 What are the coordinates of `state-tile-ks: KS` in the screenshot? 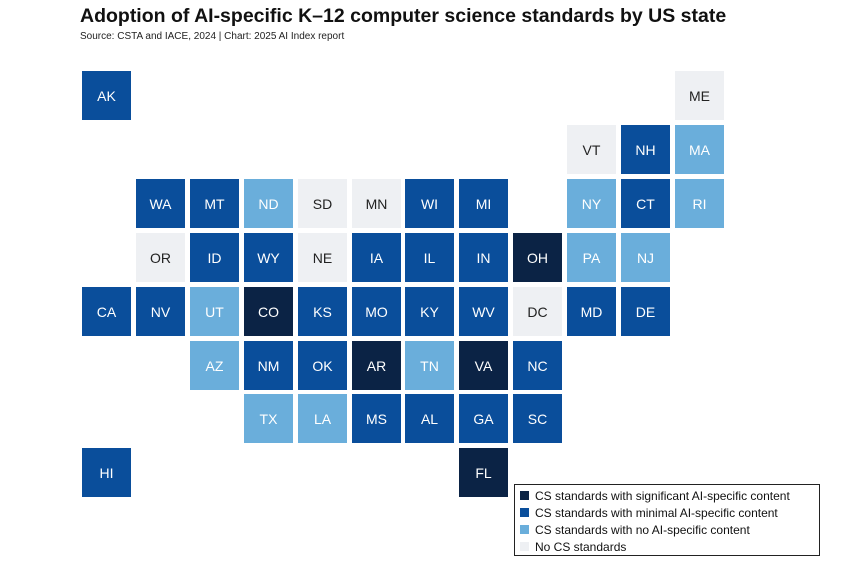 It's located at (322, 311).